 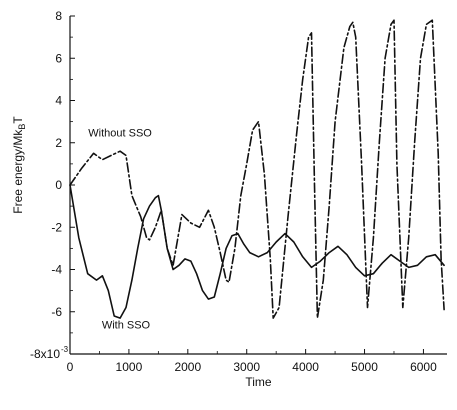 What do you see at coordinates (58, 143) in the screenshot?
I see `y-tick-label: 2` at bounding box center [58, 143].